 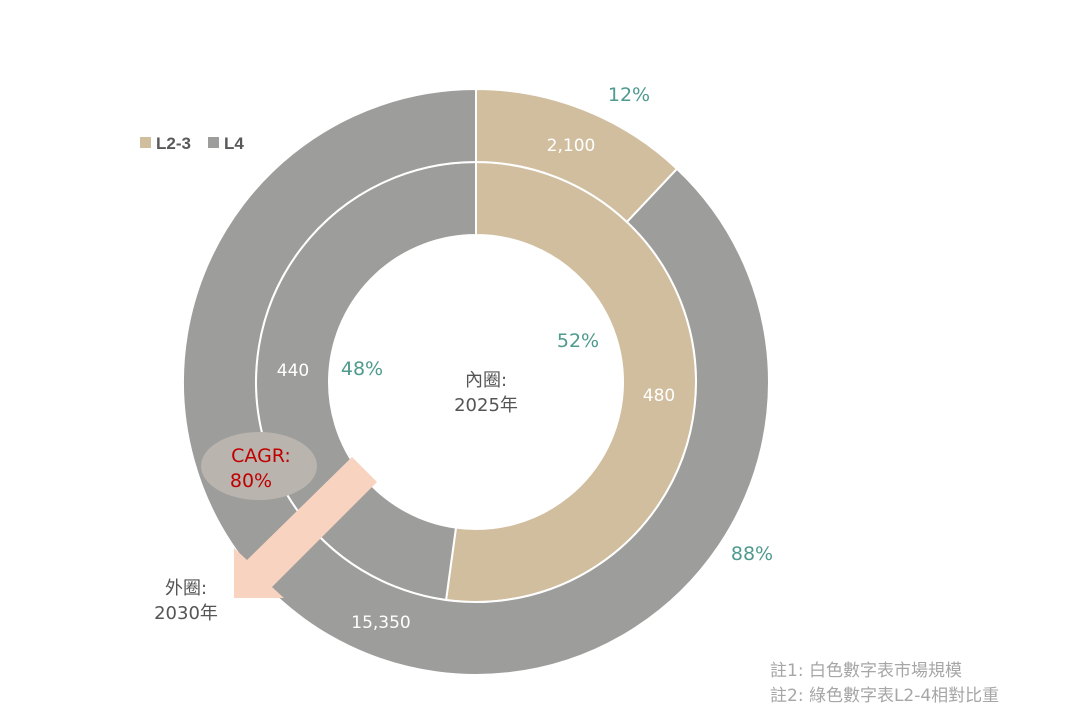 I want to click on legend-swatch-l23, so click(x=145, y=142).